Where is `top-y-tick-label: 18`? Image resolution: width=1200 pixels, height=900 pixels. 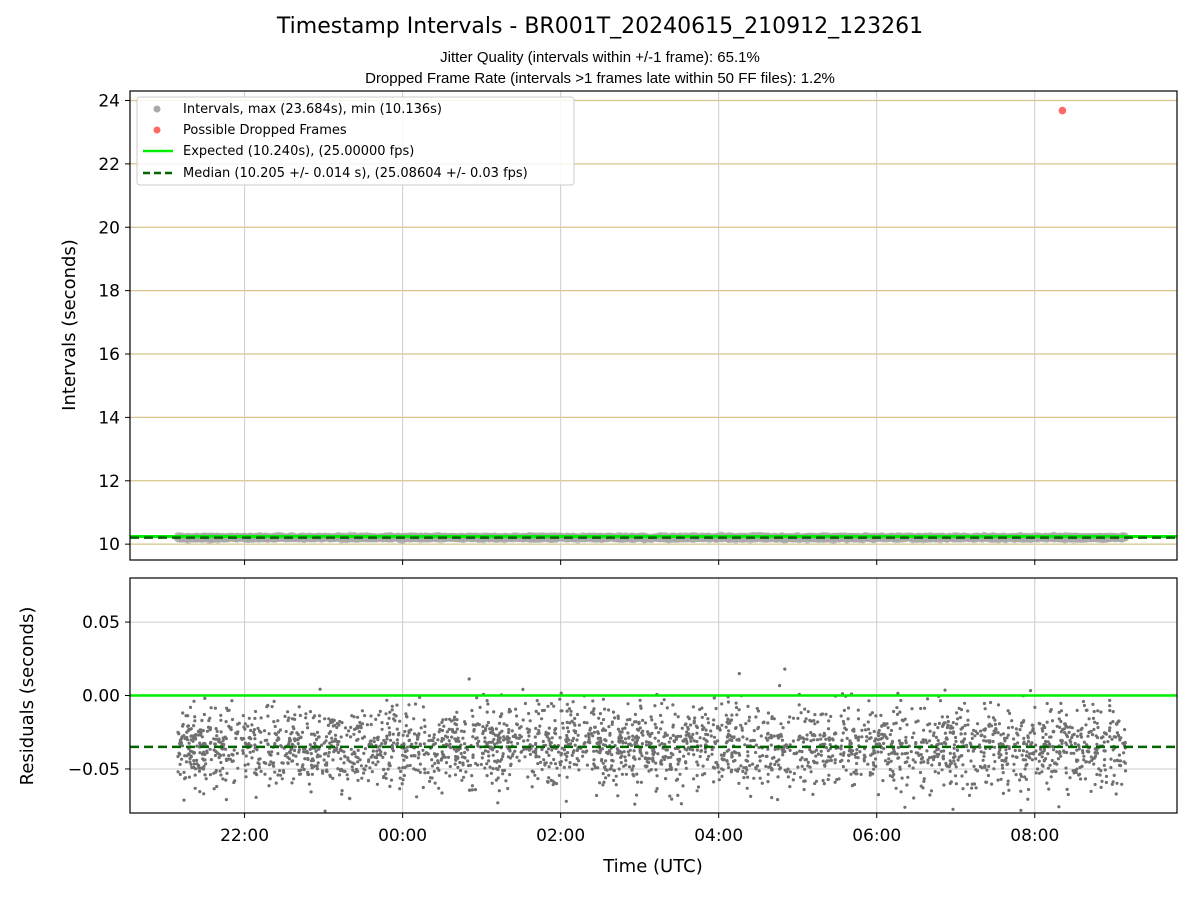 top-y-tick-label: 18 is located at coordinates (109, 292).